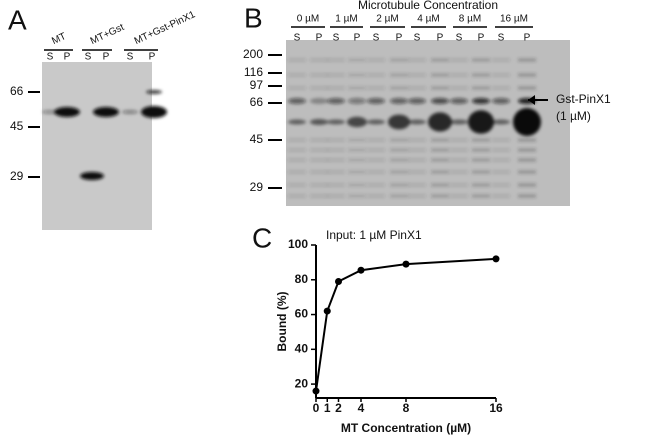  What do you see at coordinates (17, 91) in the screenshot?
I see `marker-label: 66` at bounding box center [17, 91].